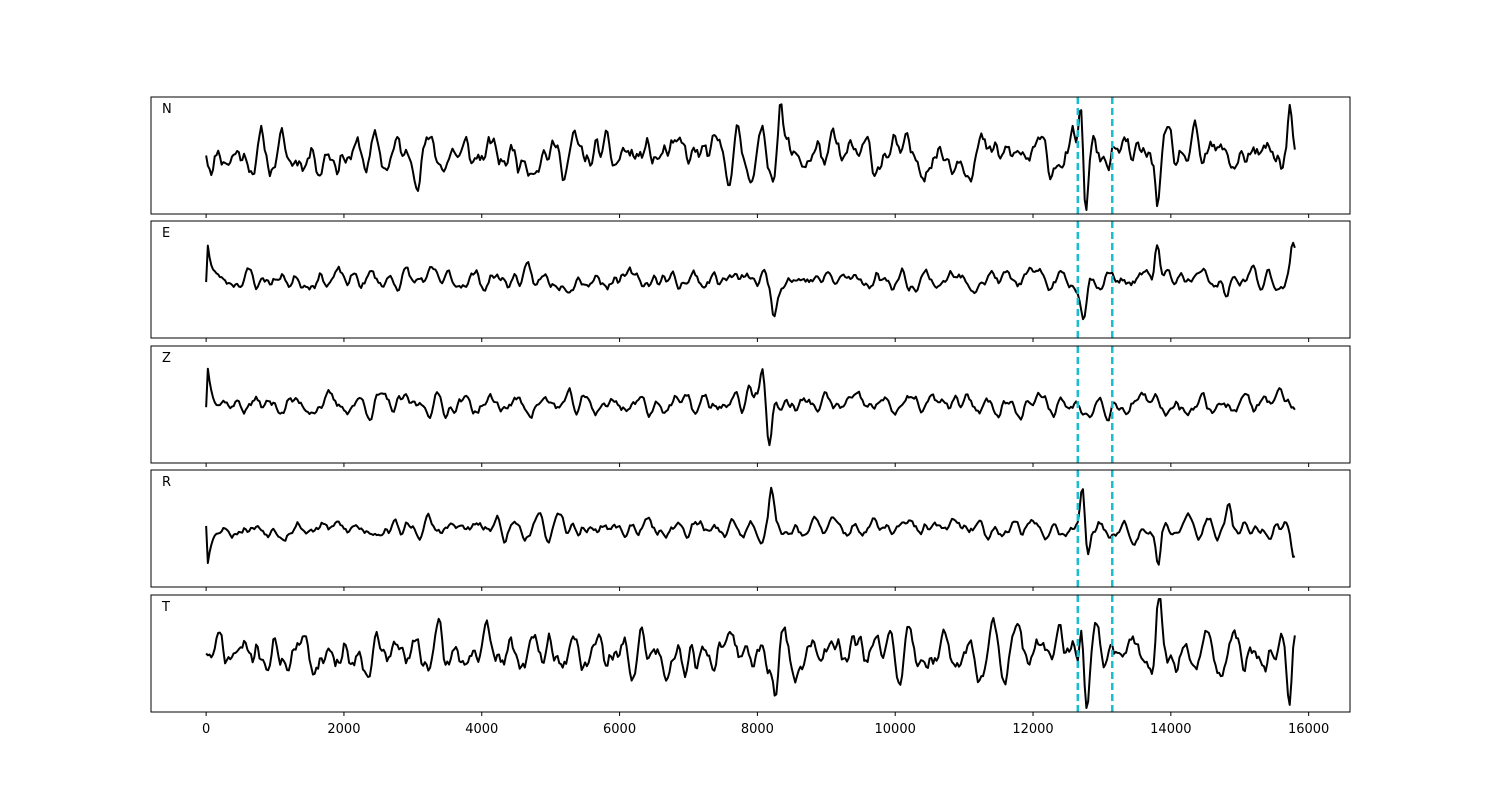 This screenshot has height=800, width=1500. Describe the element at coordinates (206, 729) in the screenshot. I see `x-tick-label: 0` at that location.